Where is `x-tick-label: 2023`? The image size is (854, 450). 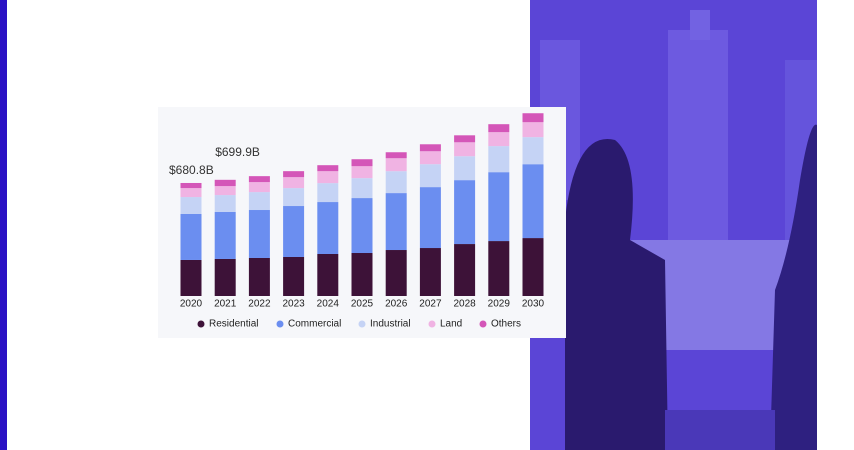
x-tick-label: 2023 is located at coordinates (293, 304).